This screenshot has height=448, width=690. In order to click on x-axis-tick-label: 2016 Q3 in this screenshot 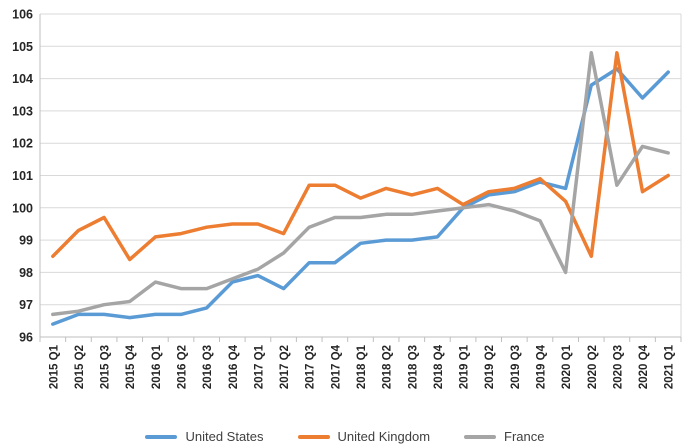, I will do `click(208, 367)`.